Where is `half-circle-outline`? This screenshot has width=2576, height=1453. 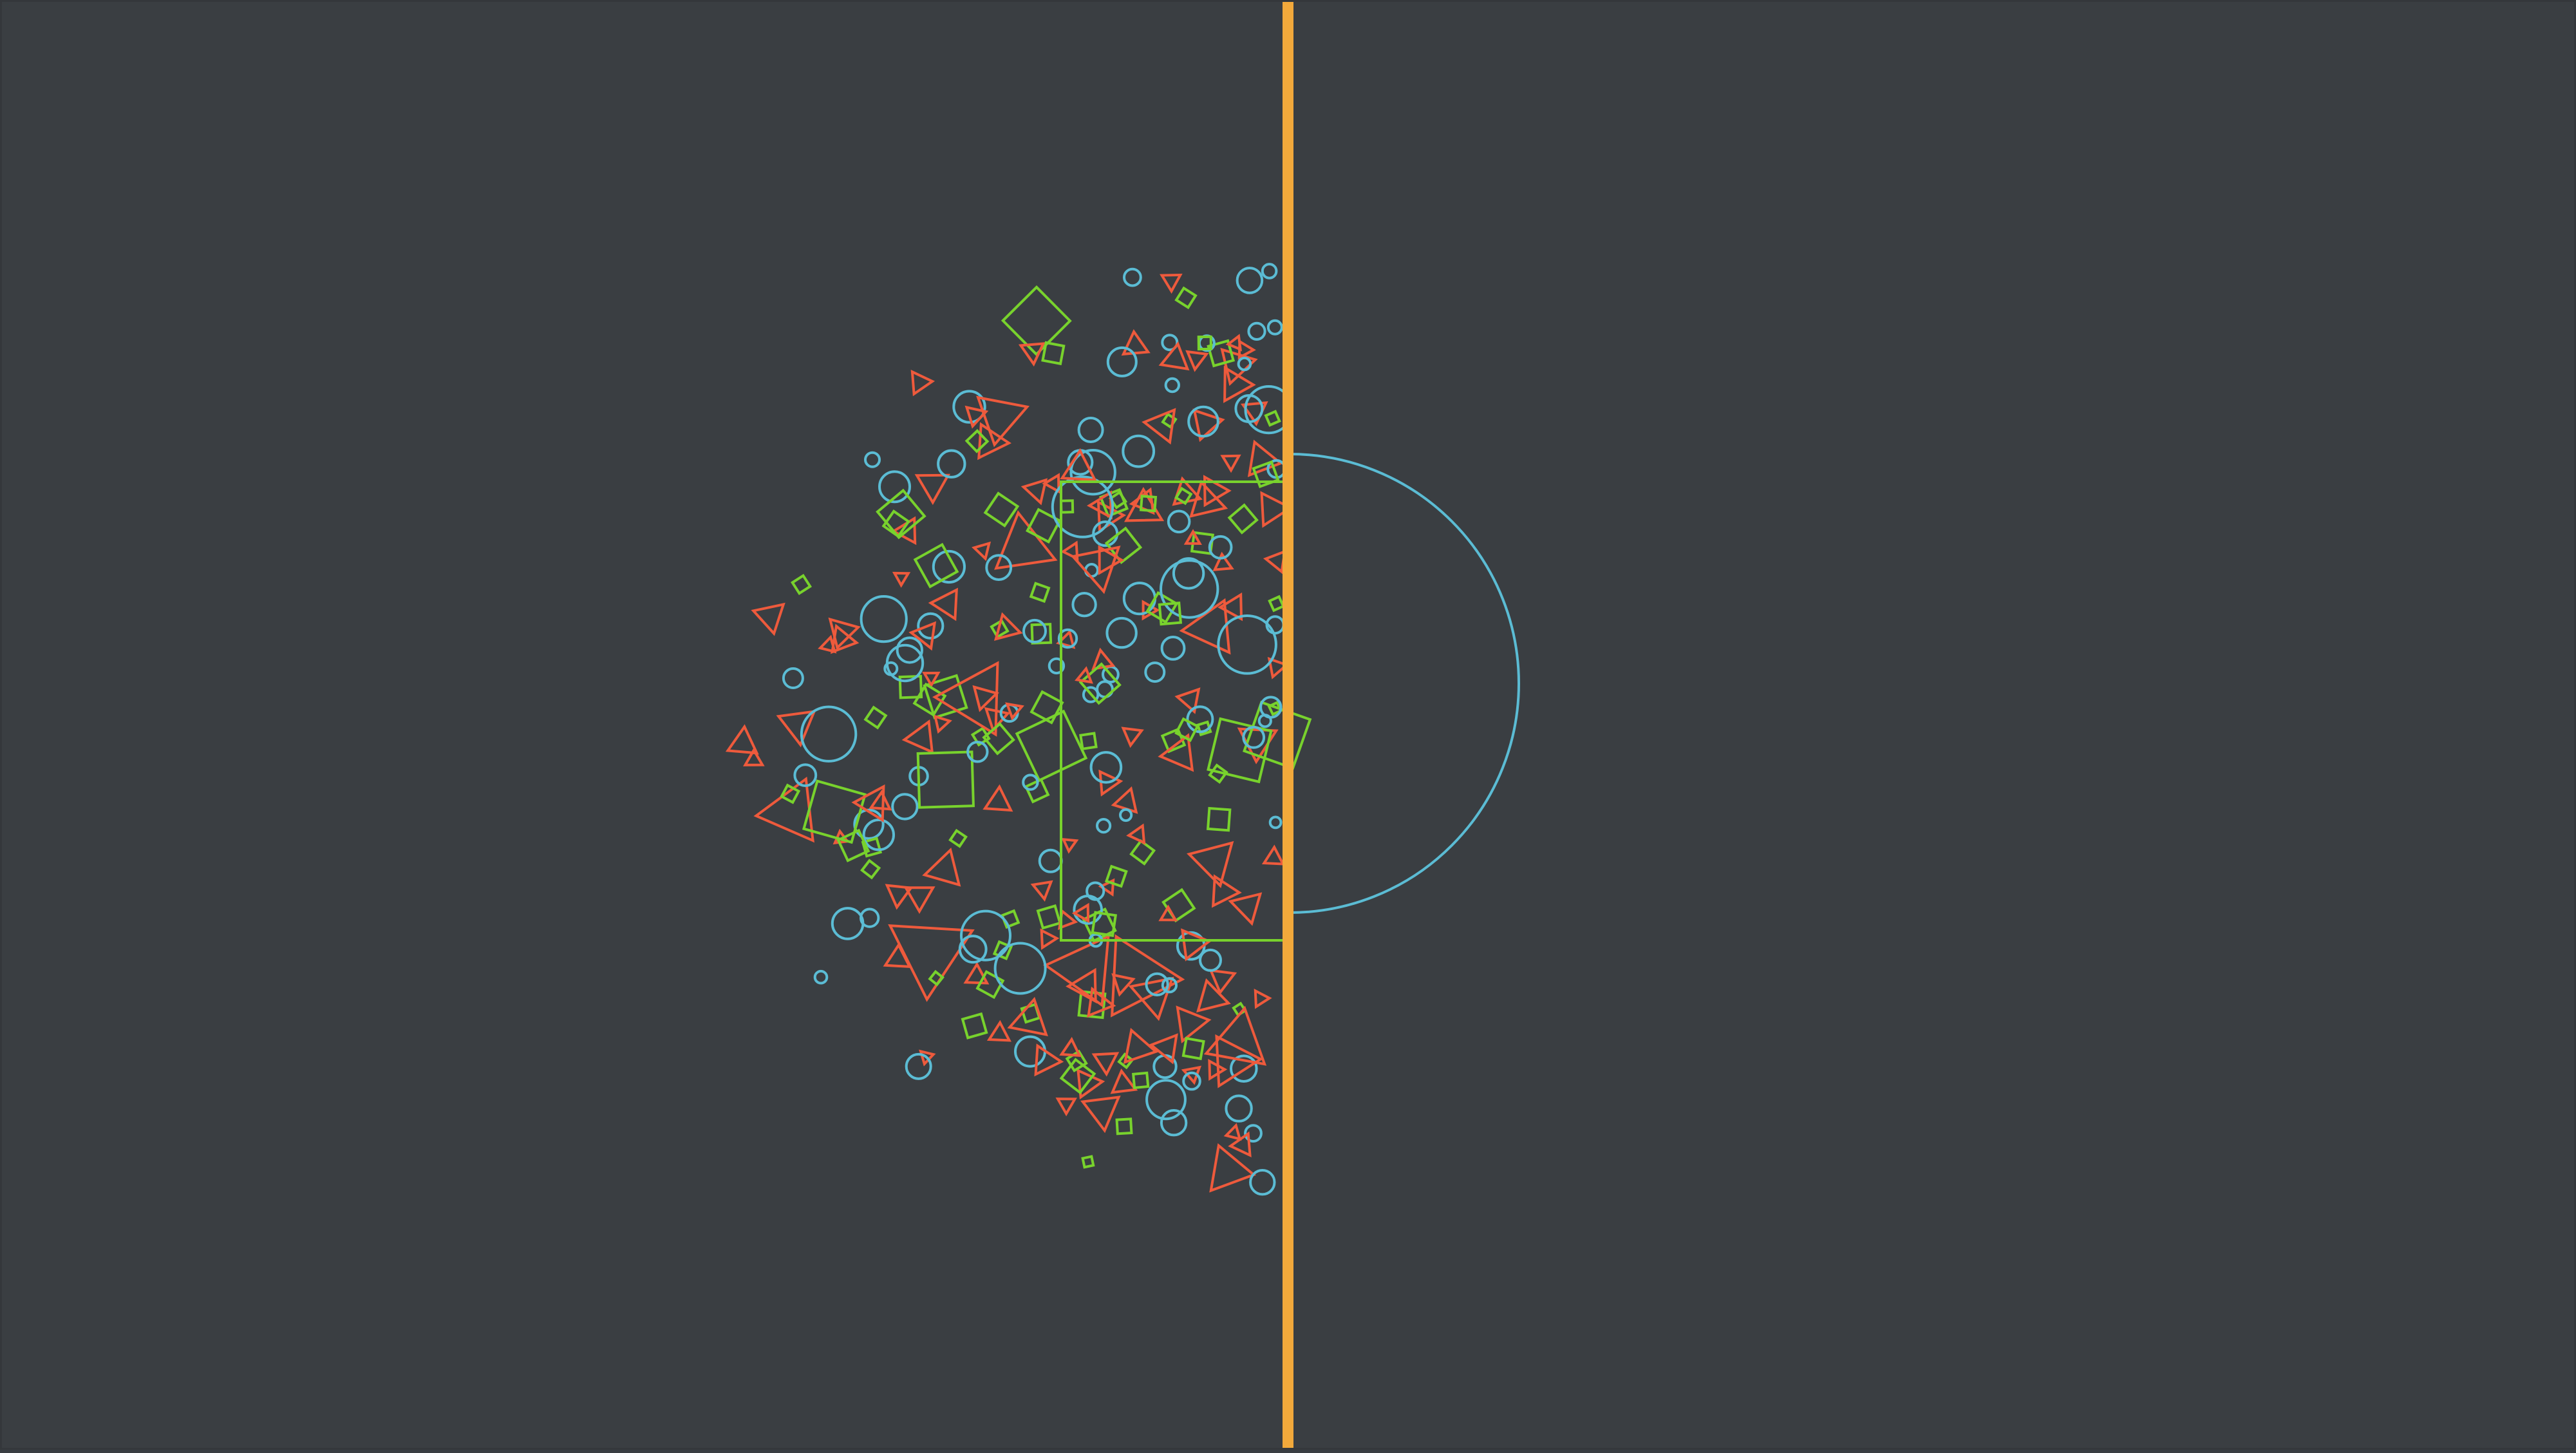
half-circle-outline is located at coordinates (1404, 683).